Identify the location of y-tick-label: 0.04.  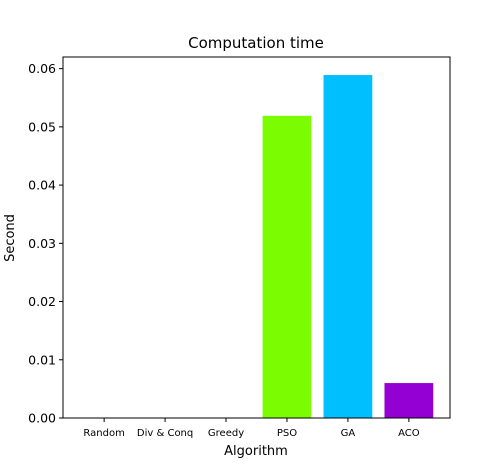
(42, 185).